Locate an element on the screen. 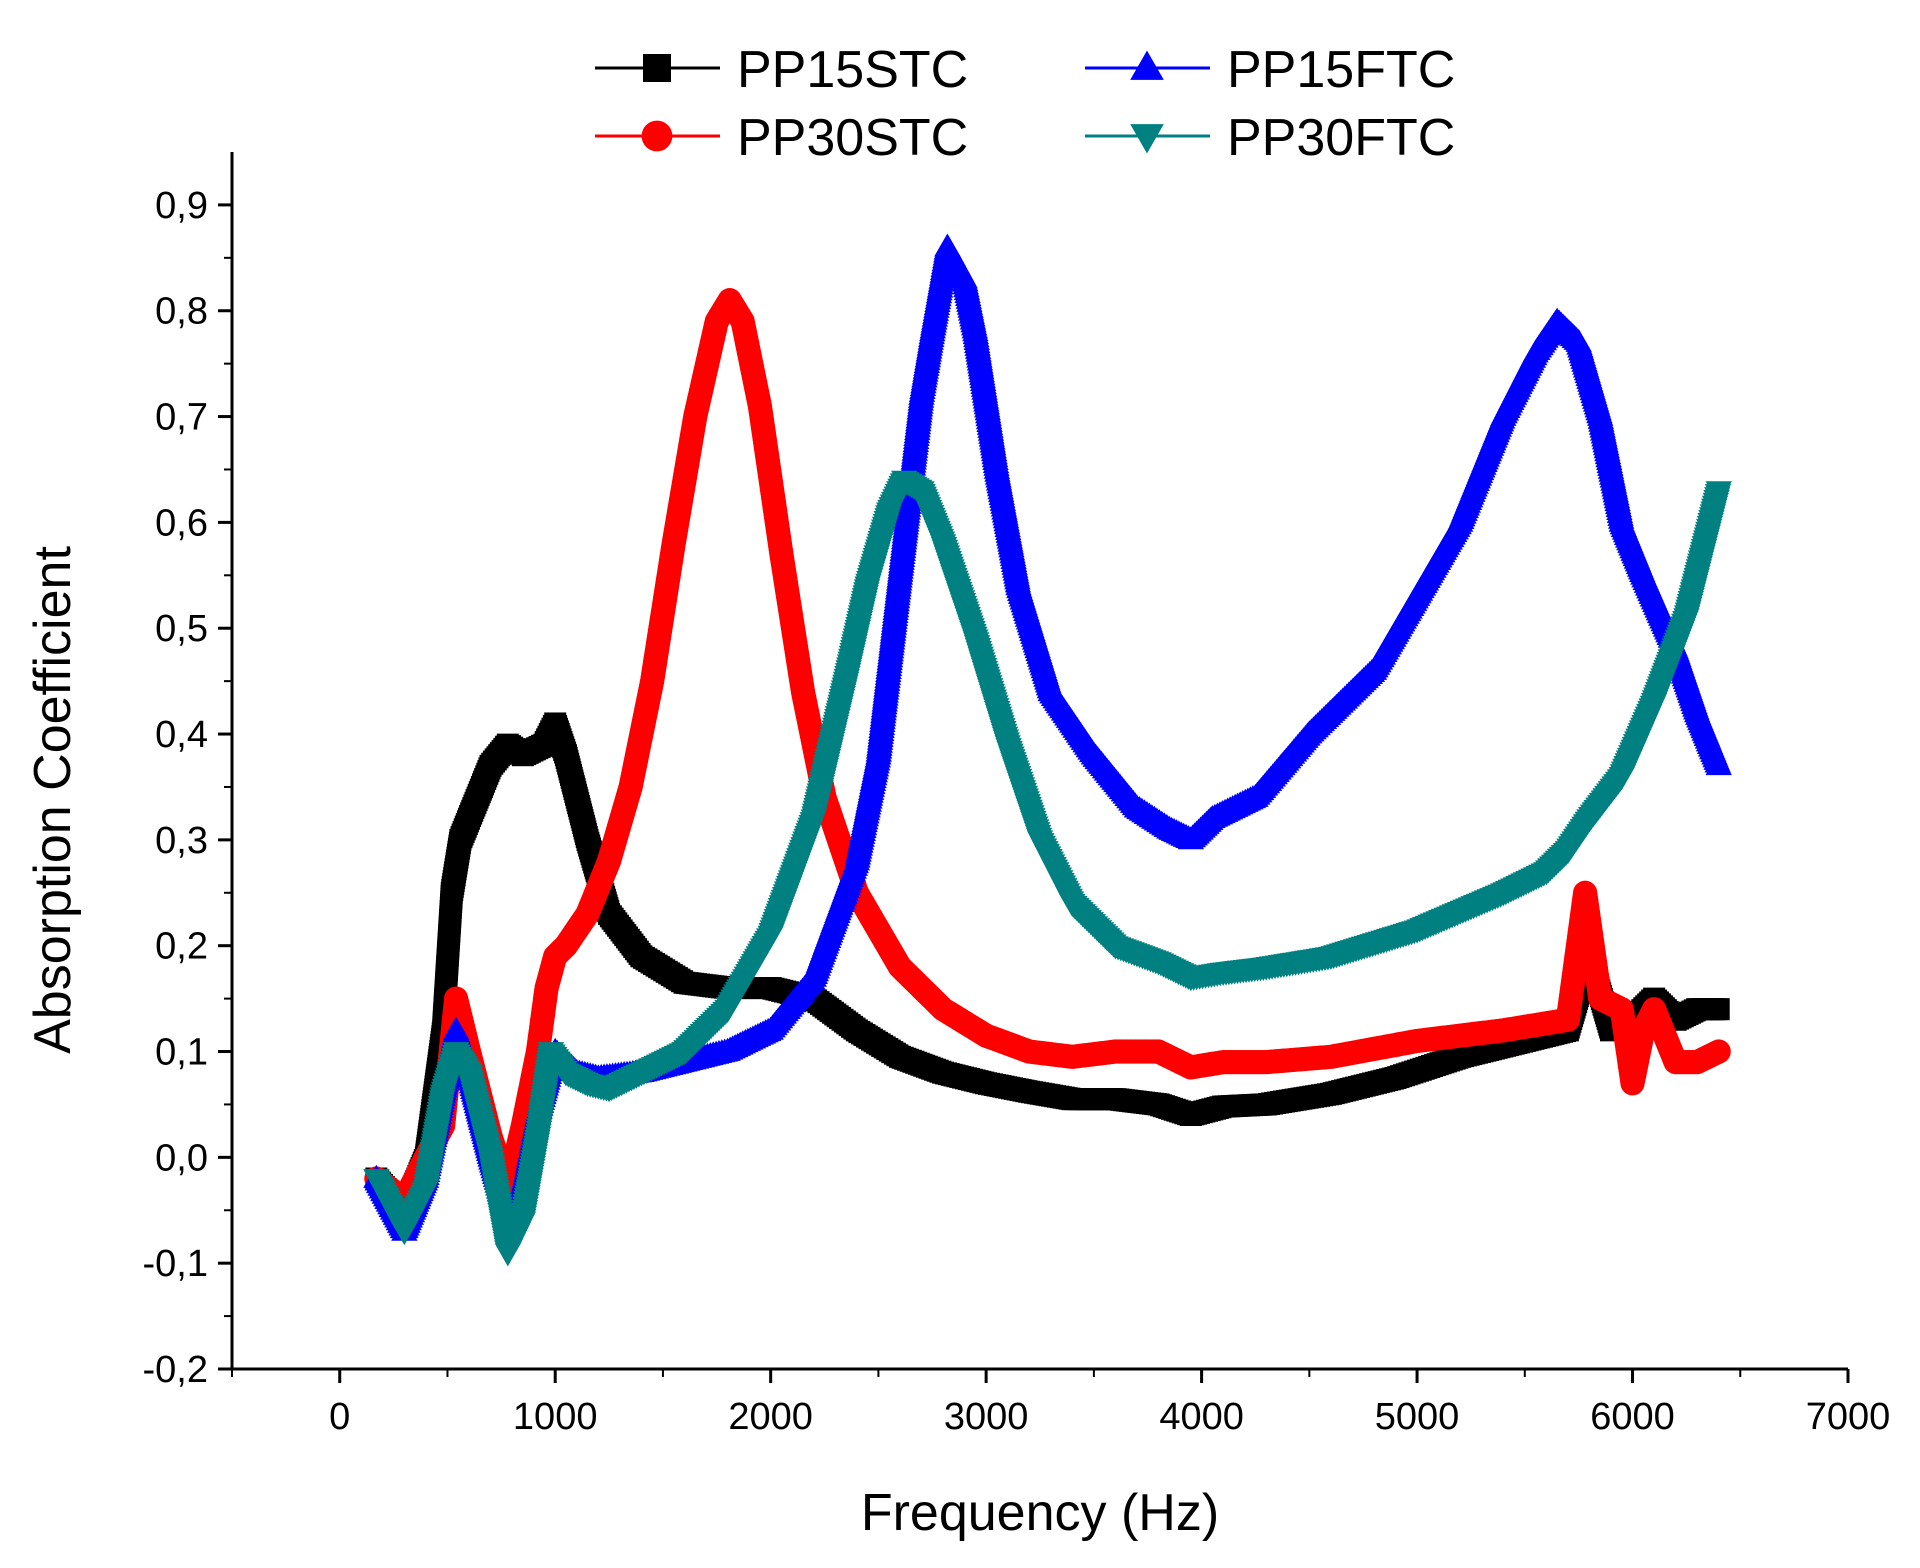  legend-item-PP30FTC: PP30FTC is located at coordinates (1270, 138).